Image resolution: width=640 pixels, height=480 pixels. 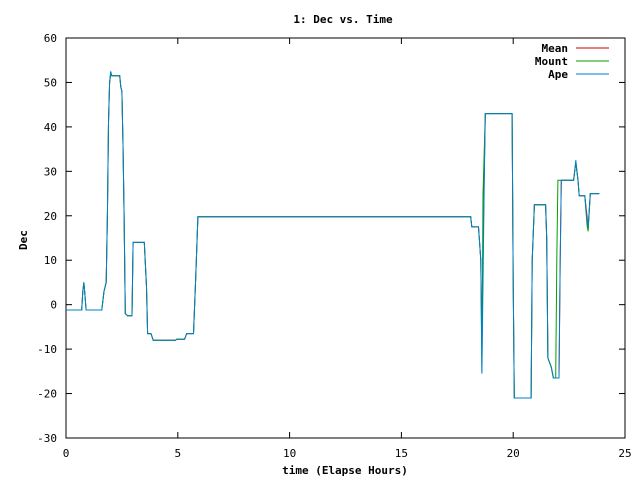 I want to click on y-tick-label: 0, so click(x=53, y=305).